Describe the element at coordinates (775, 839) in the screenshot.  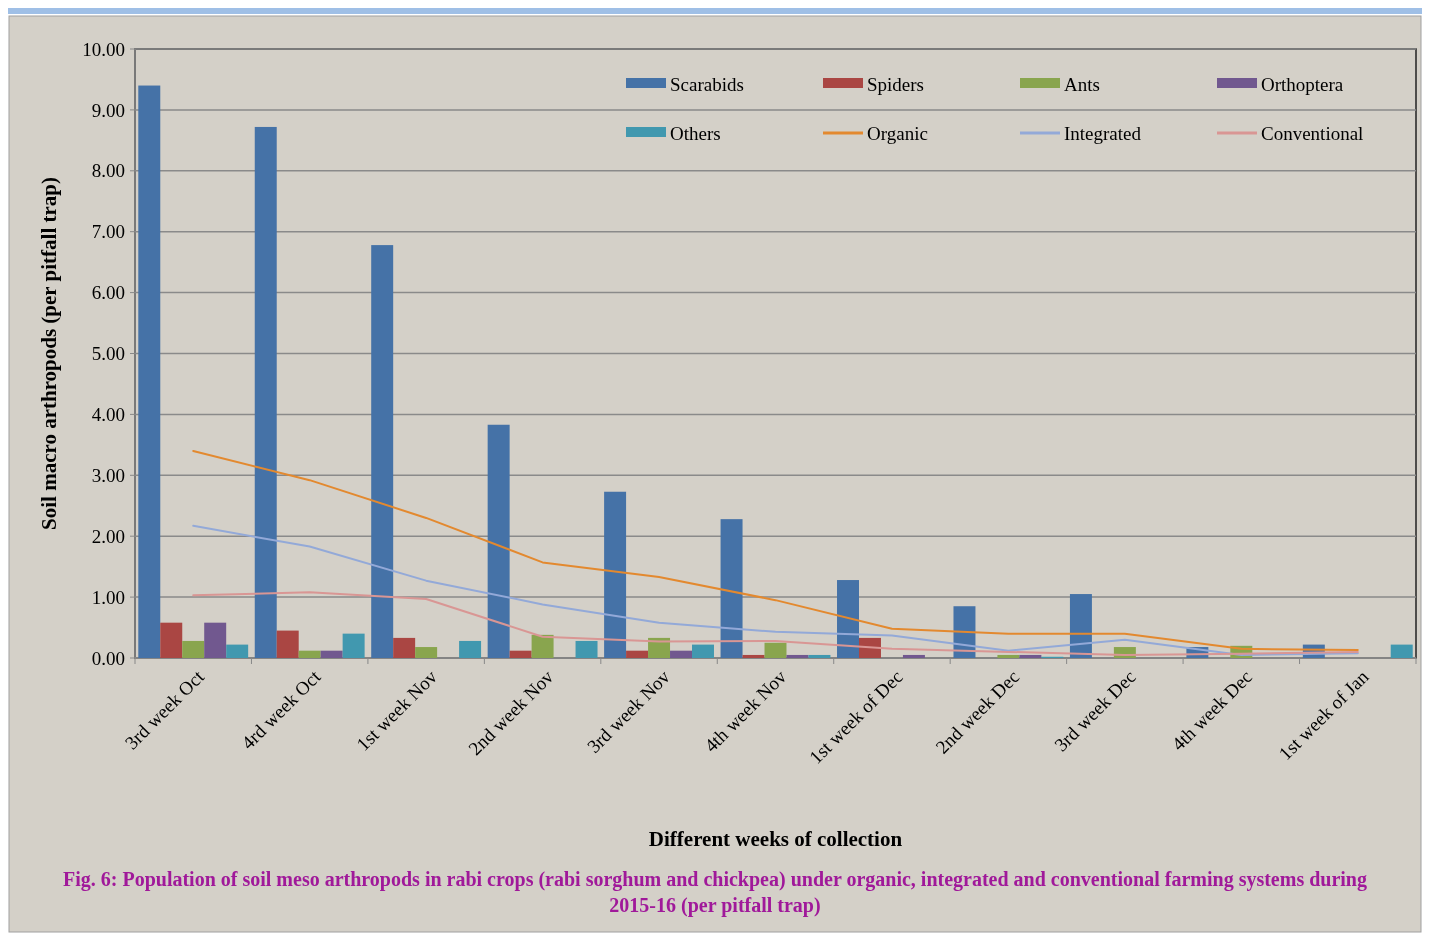
I see `x-axis-title: Different weeks of collection` at that location.